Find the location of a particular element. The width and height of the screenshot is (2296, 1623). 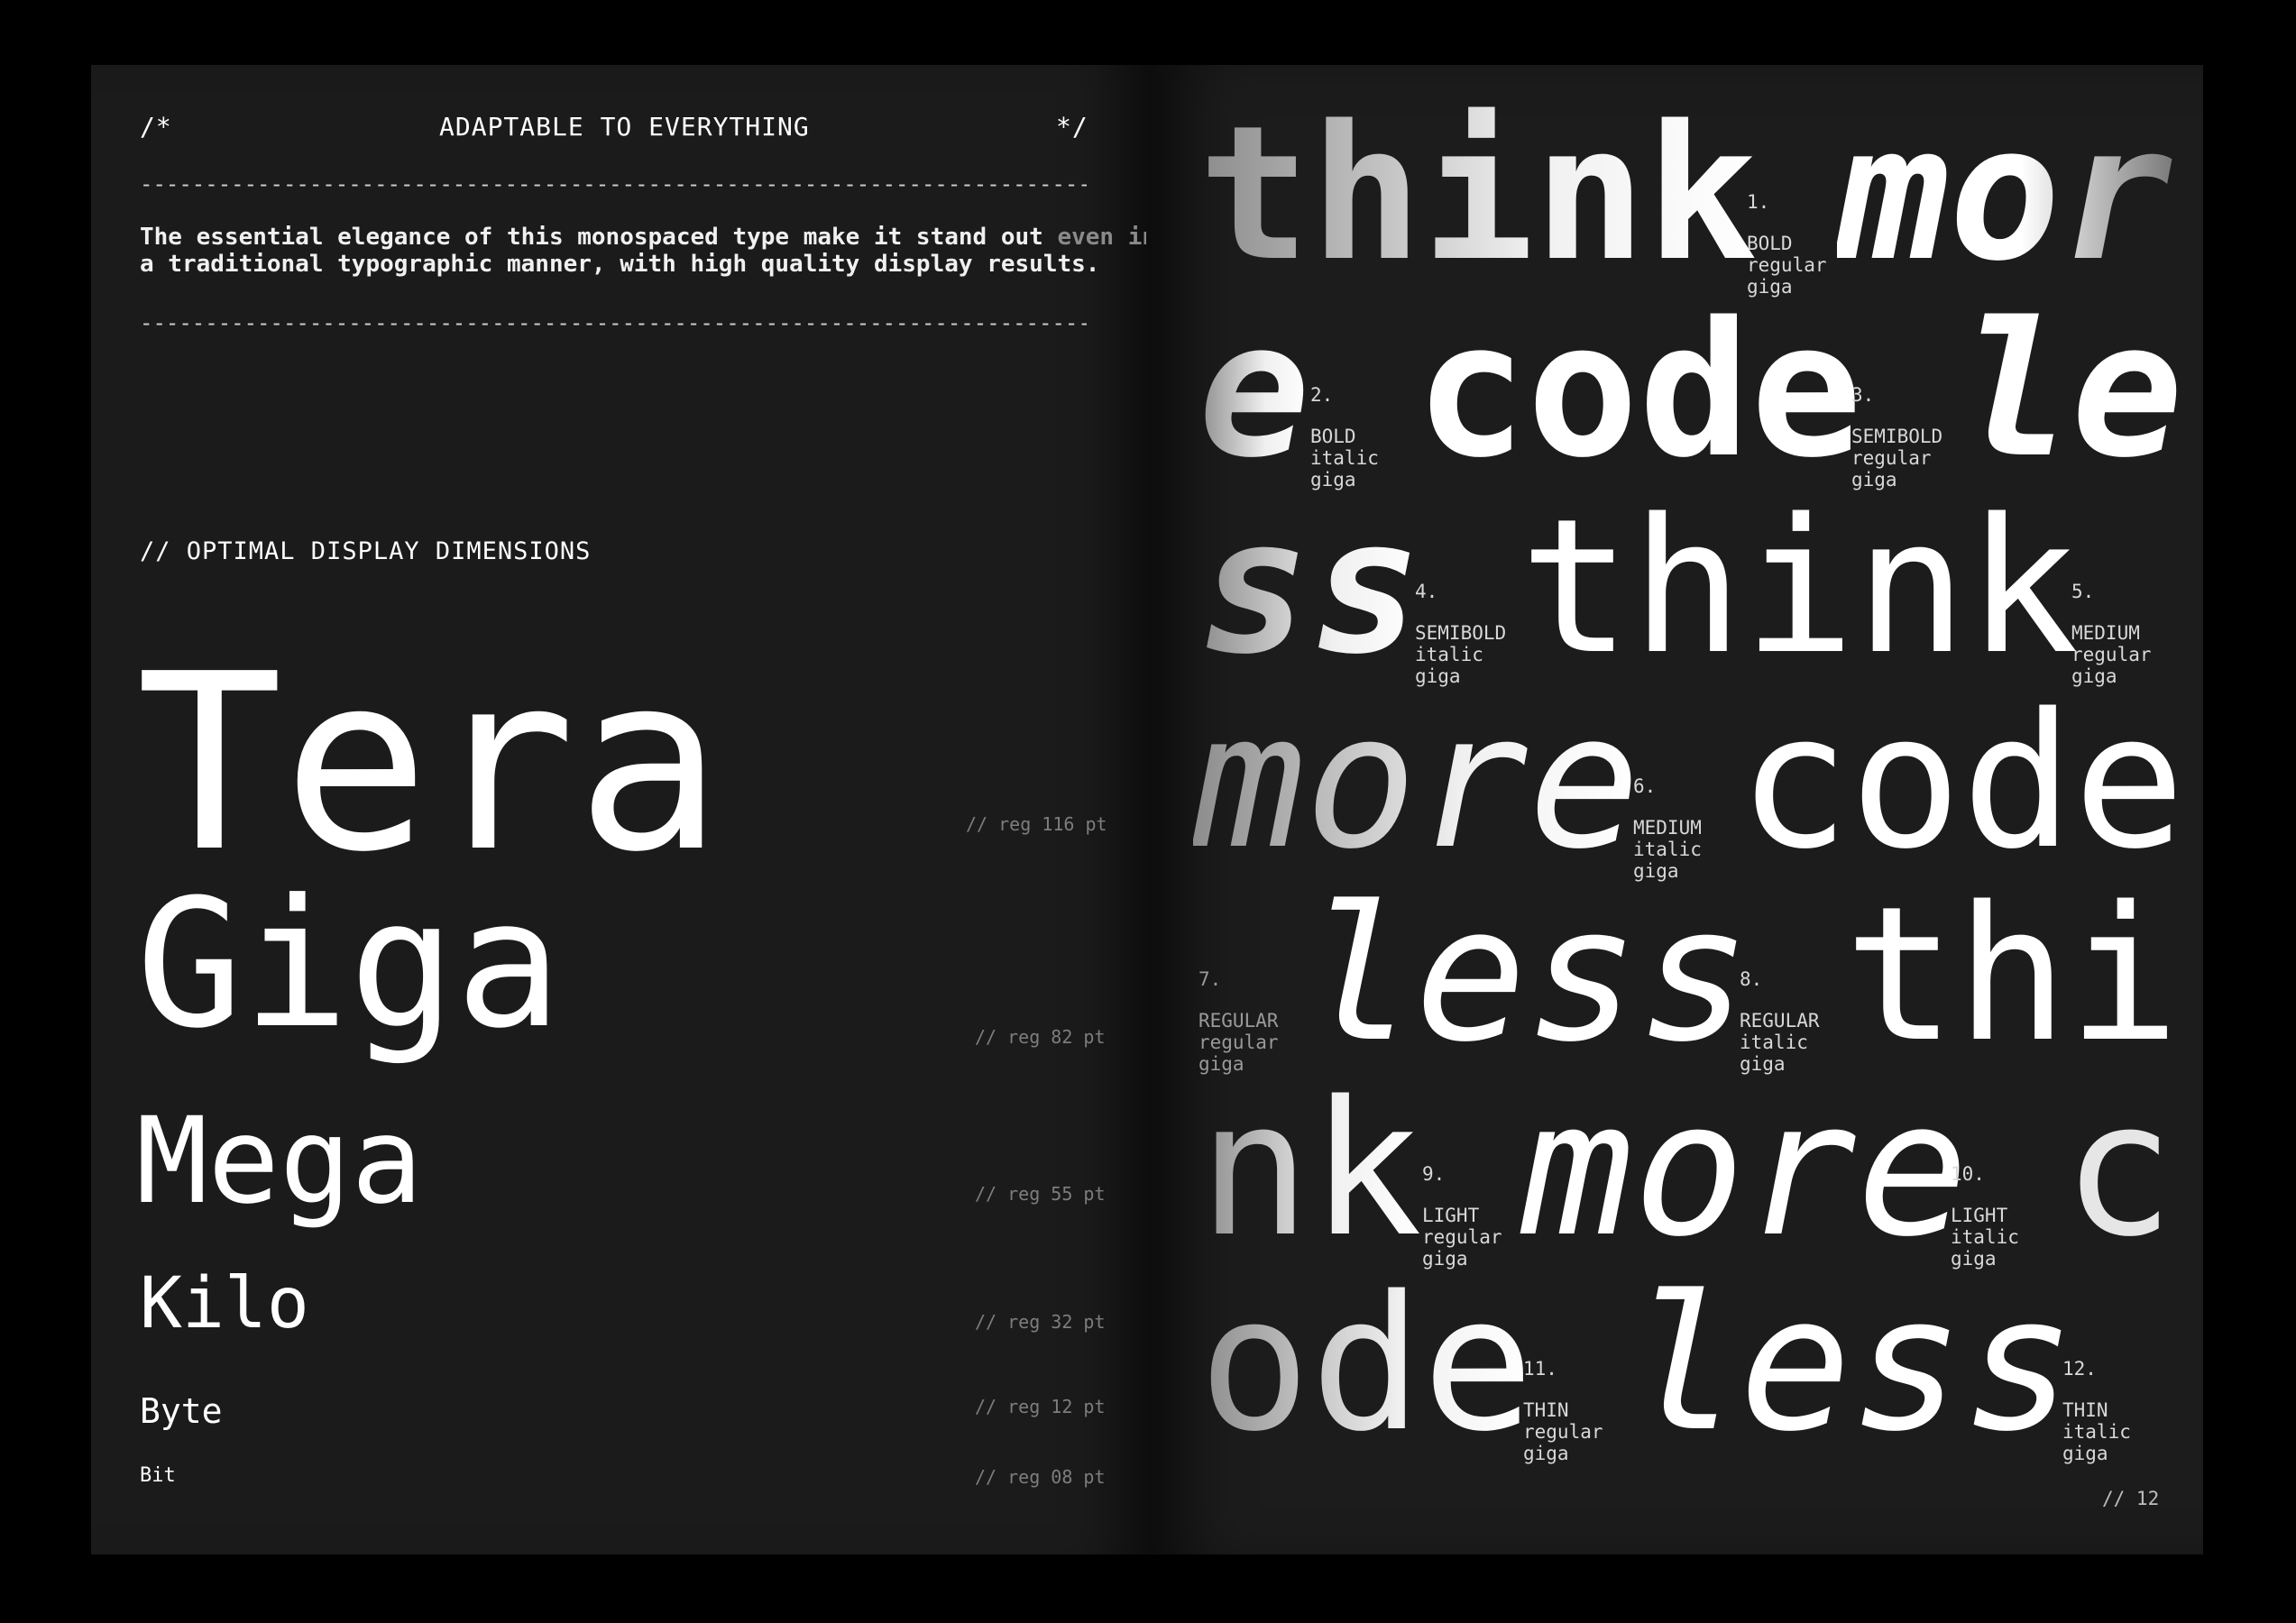

label-1-weight: BOLD is located at coordinates (1770, 243).